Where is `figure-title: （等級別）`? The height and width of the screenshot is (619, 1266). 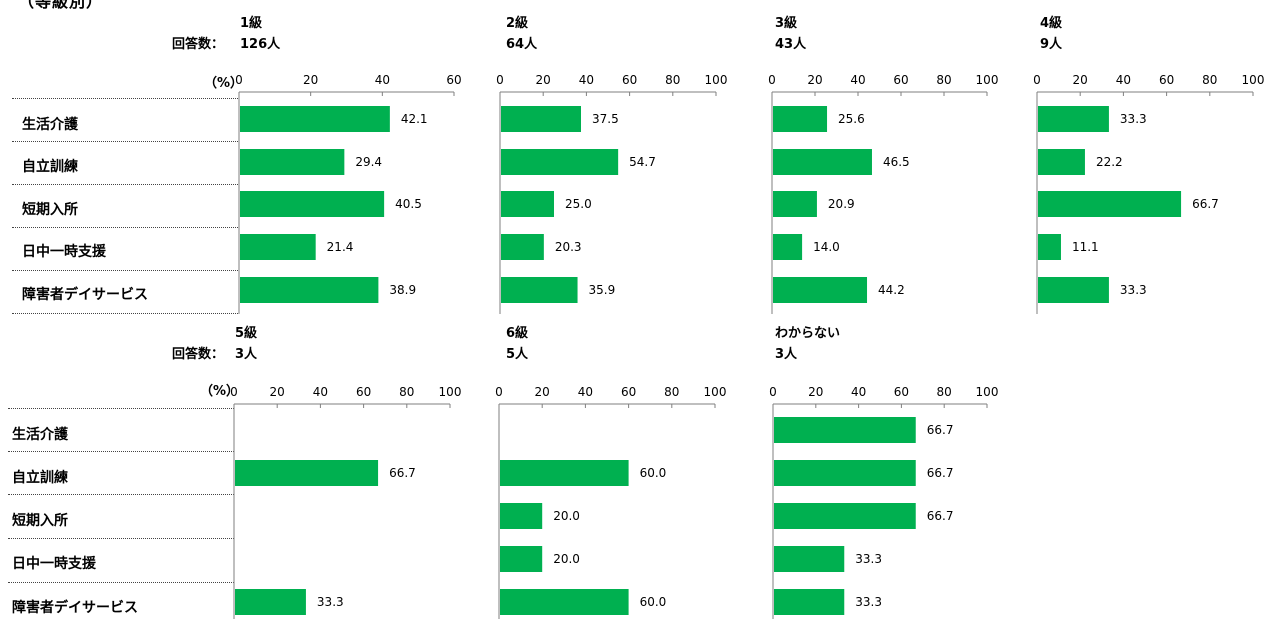 figure-title: （等級別） is located at coordinates (61, 5).